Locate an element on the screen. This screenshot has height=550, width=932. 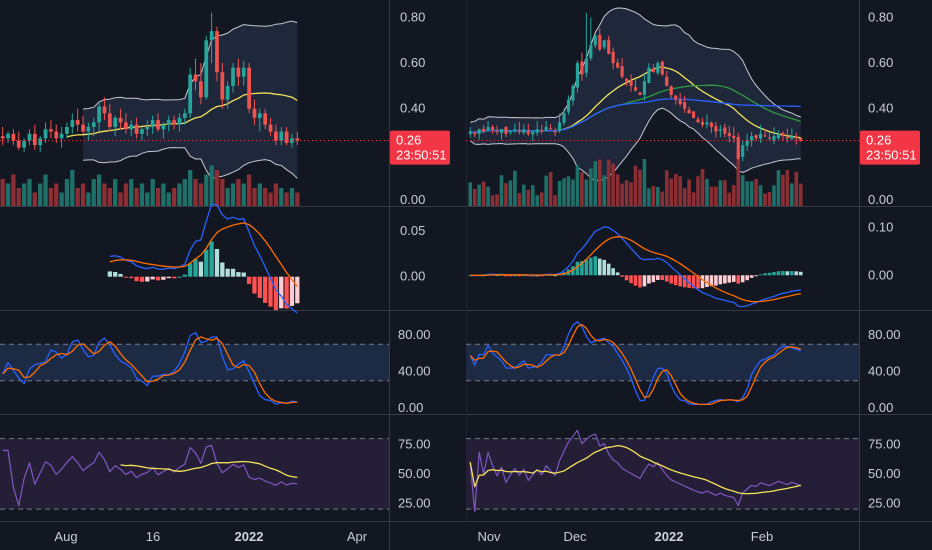
right-time-label-0: Nov is located at coordinates (489, 536).